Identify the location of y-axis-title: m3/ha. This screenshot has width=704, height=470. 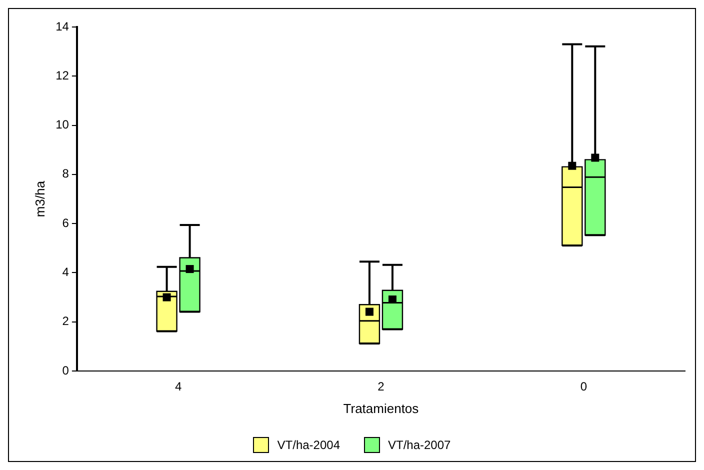
(40, 199).